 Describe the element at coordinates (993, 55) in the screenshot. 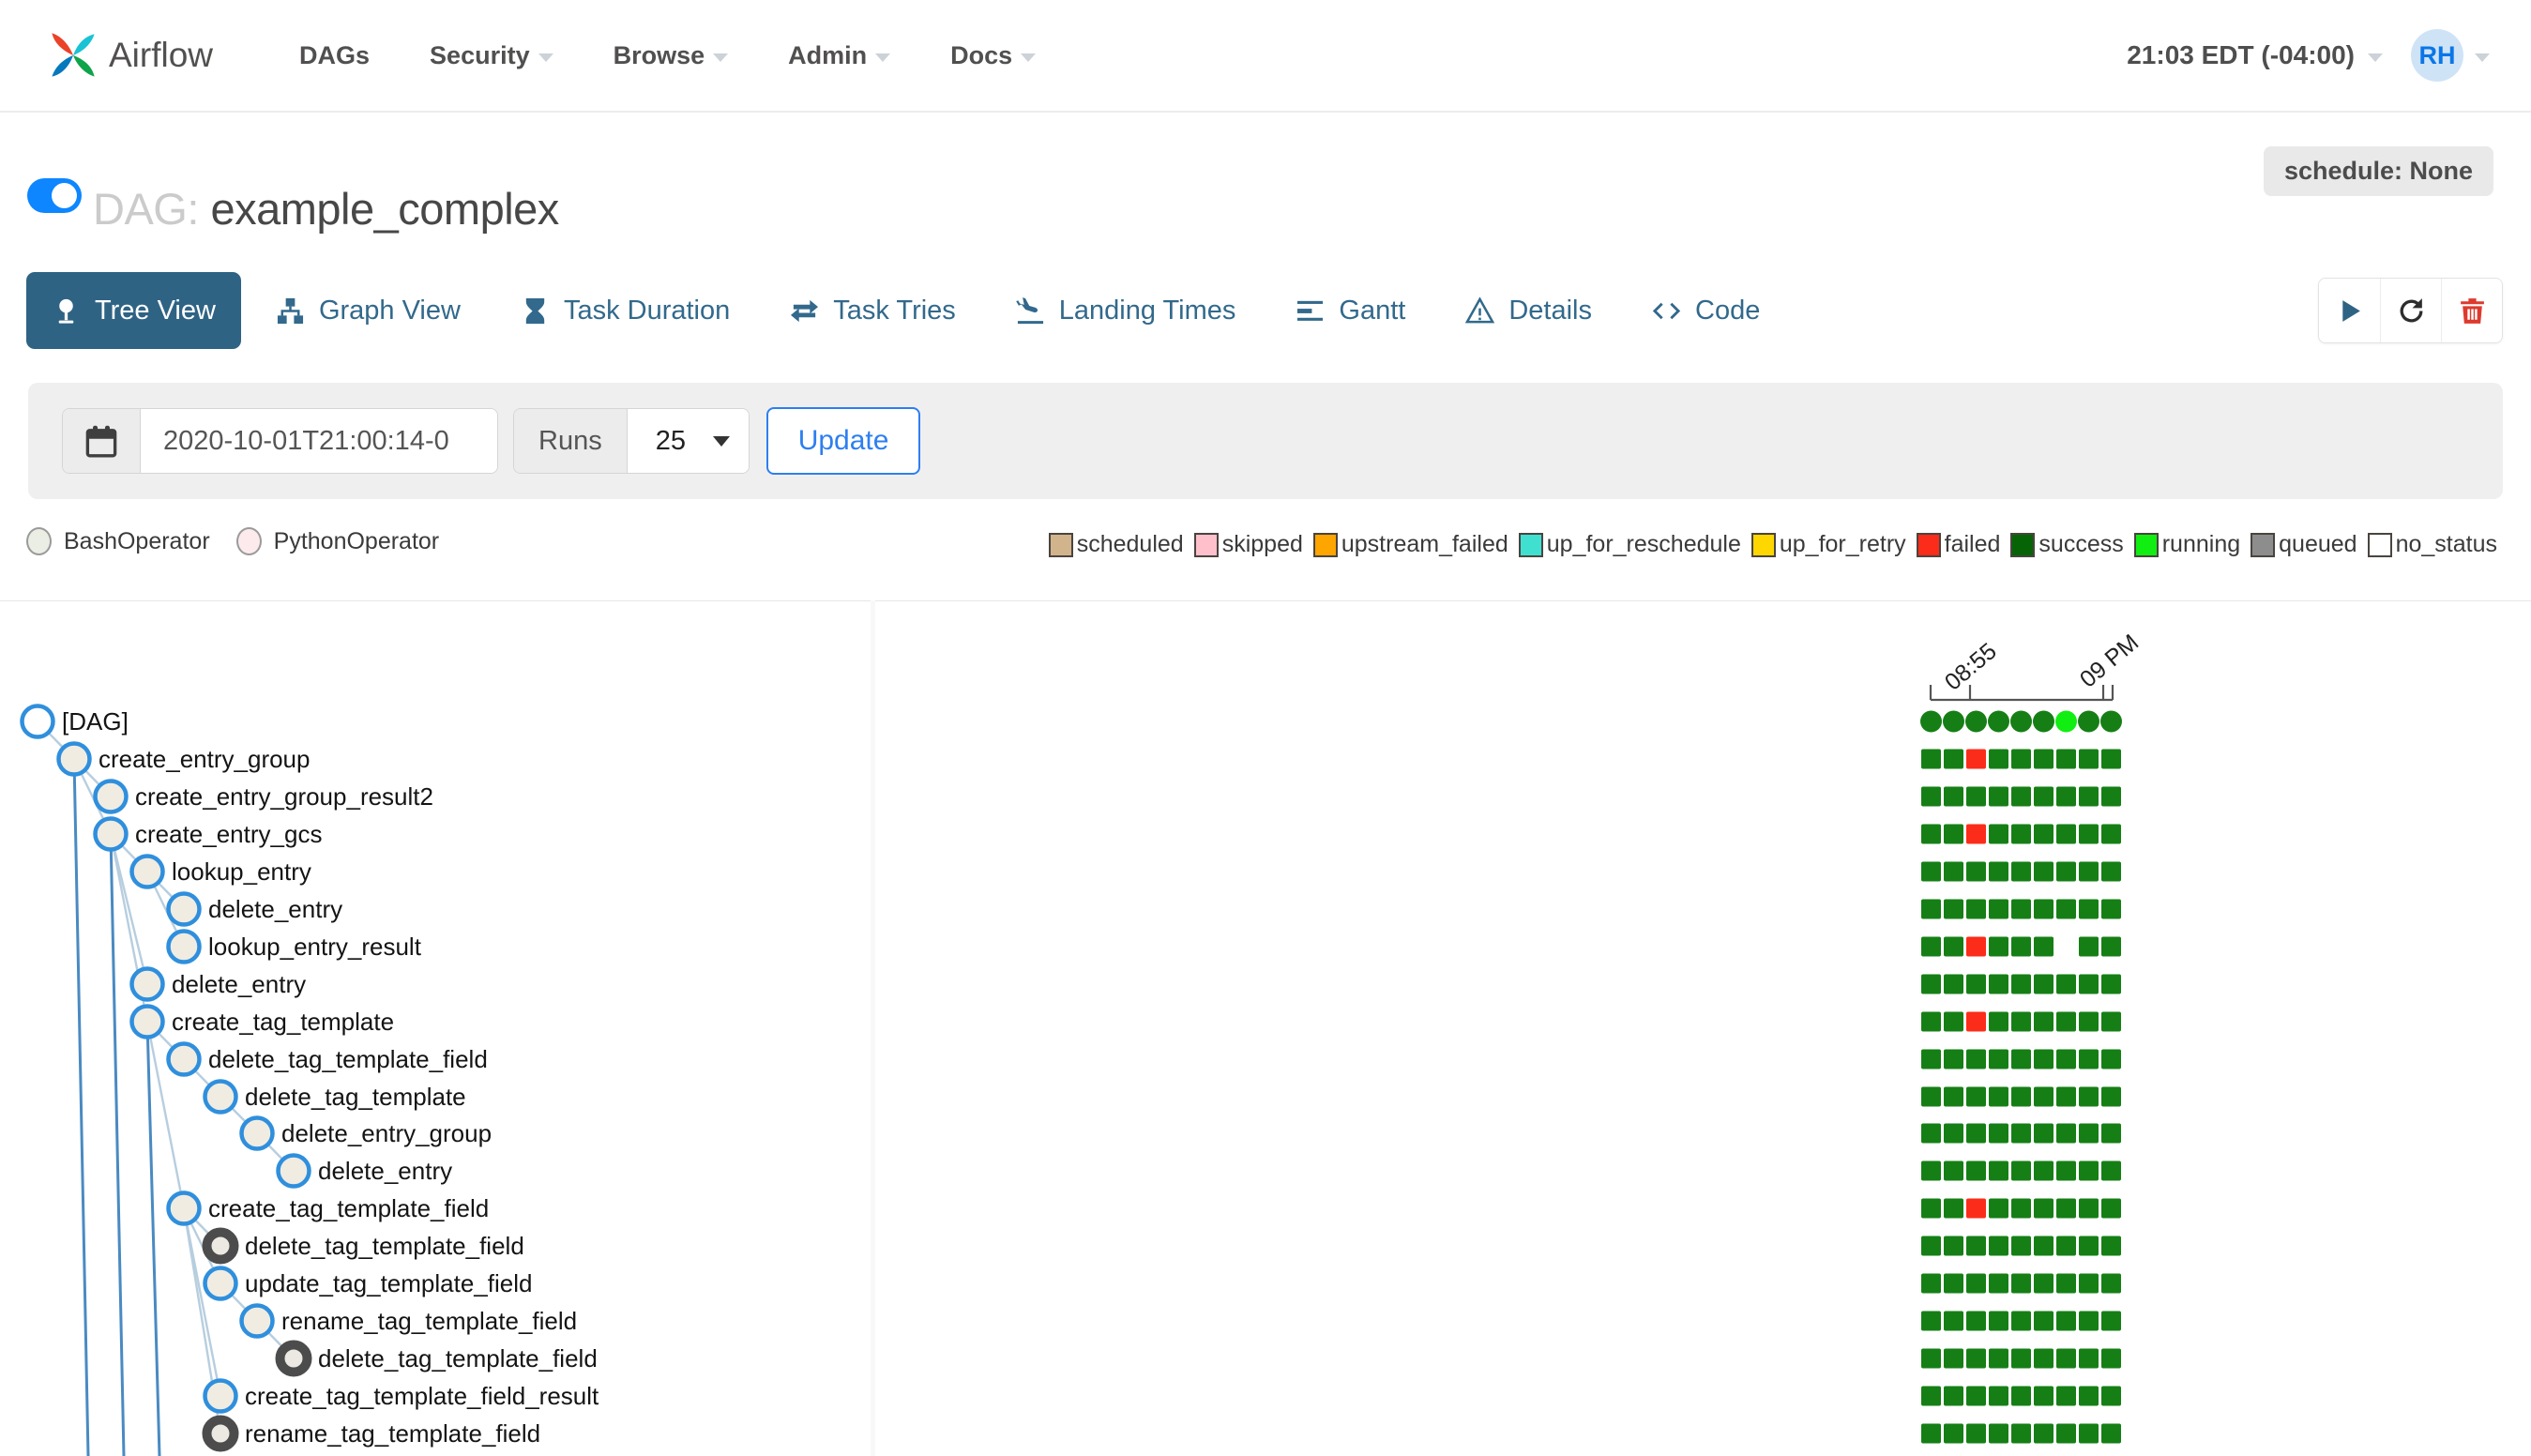

I see `nav-menu-docs: Docs` at that location.